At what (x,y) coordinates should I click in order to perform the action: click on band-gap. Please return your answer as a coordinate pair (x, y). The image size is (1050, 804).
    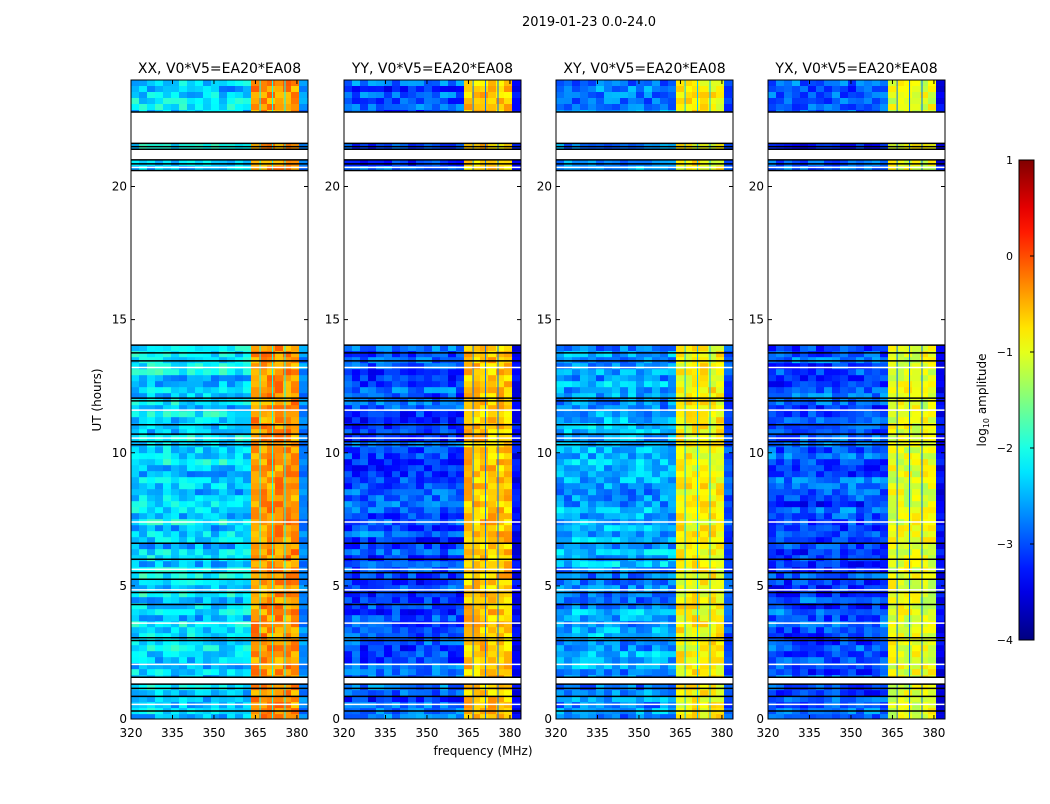
    Looking at the image, I should click on (485, 165).